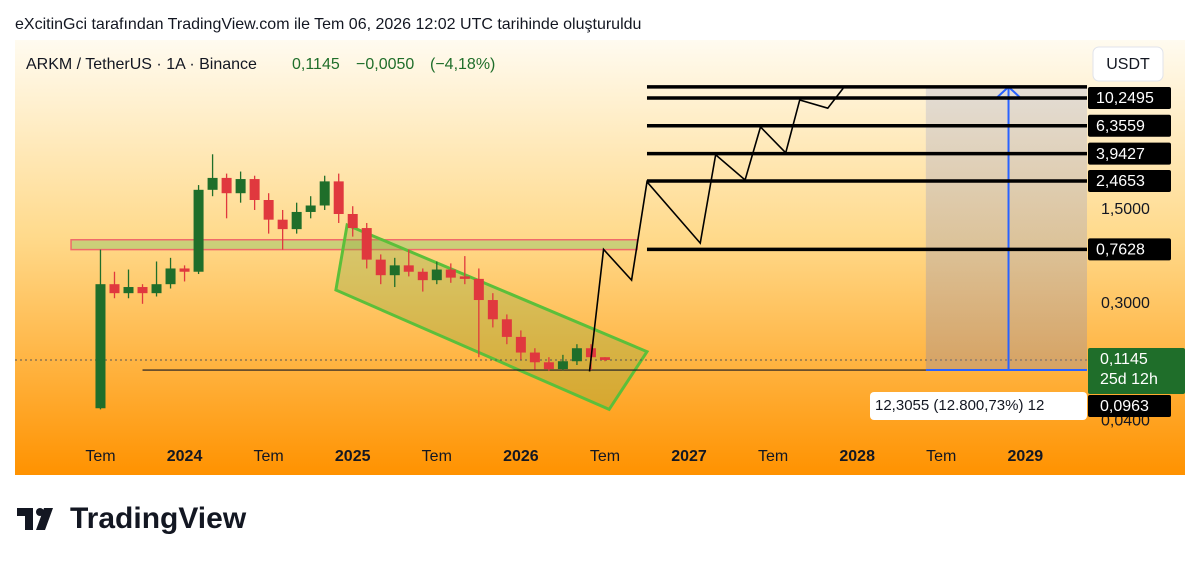  I want to click on measure-label-box, so click(978, 406).